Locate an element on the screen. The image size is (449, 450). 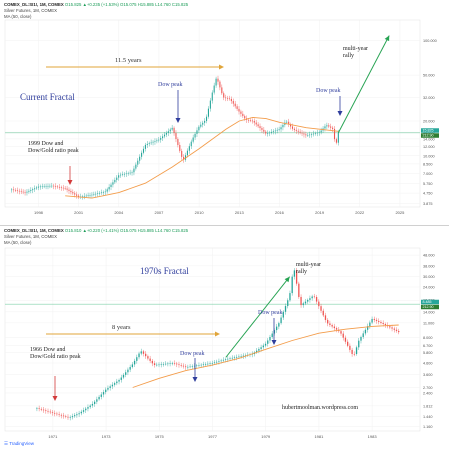
fractal-title: 1970s Fractal is located at coordinates (164, 271).